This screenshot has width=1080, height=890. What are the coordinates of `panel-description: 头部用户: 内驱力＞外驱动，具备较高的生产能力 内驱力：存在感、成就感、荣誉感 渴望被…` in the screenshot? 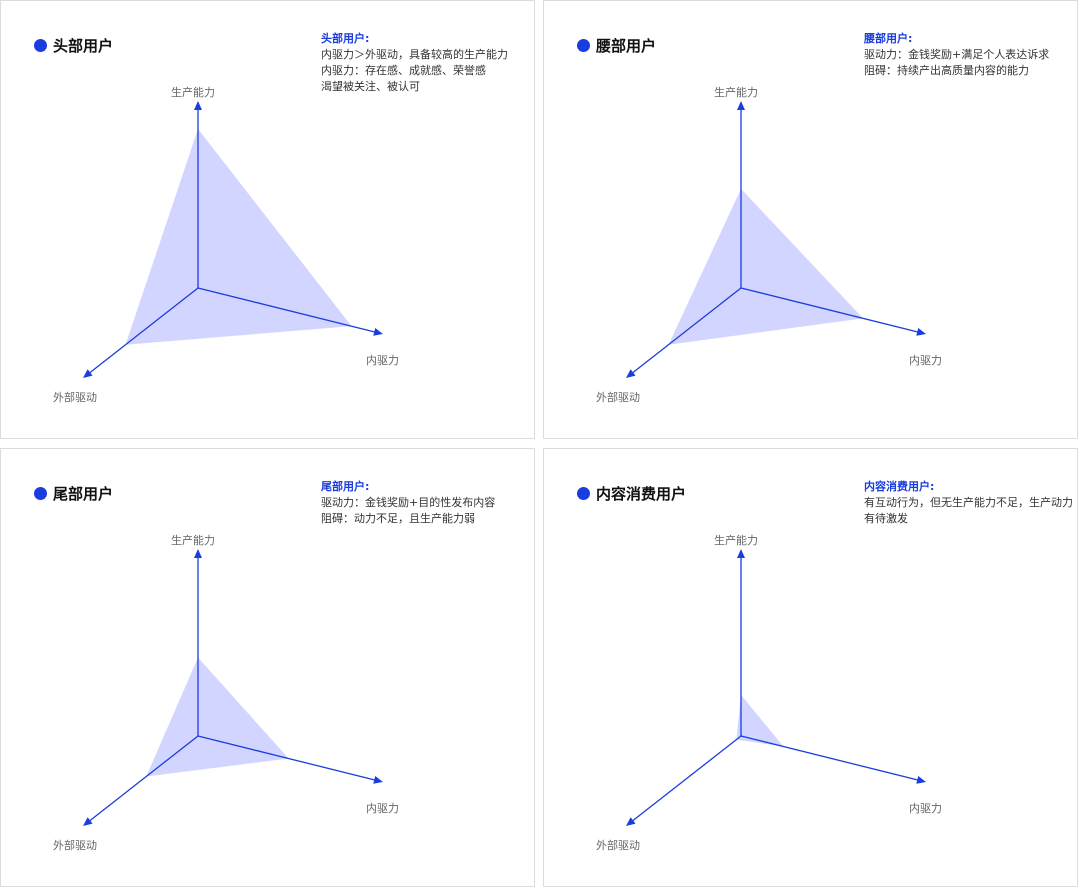 It's located at (426, 63).